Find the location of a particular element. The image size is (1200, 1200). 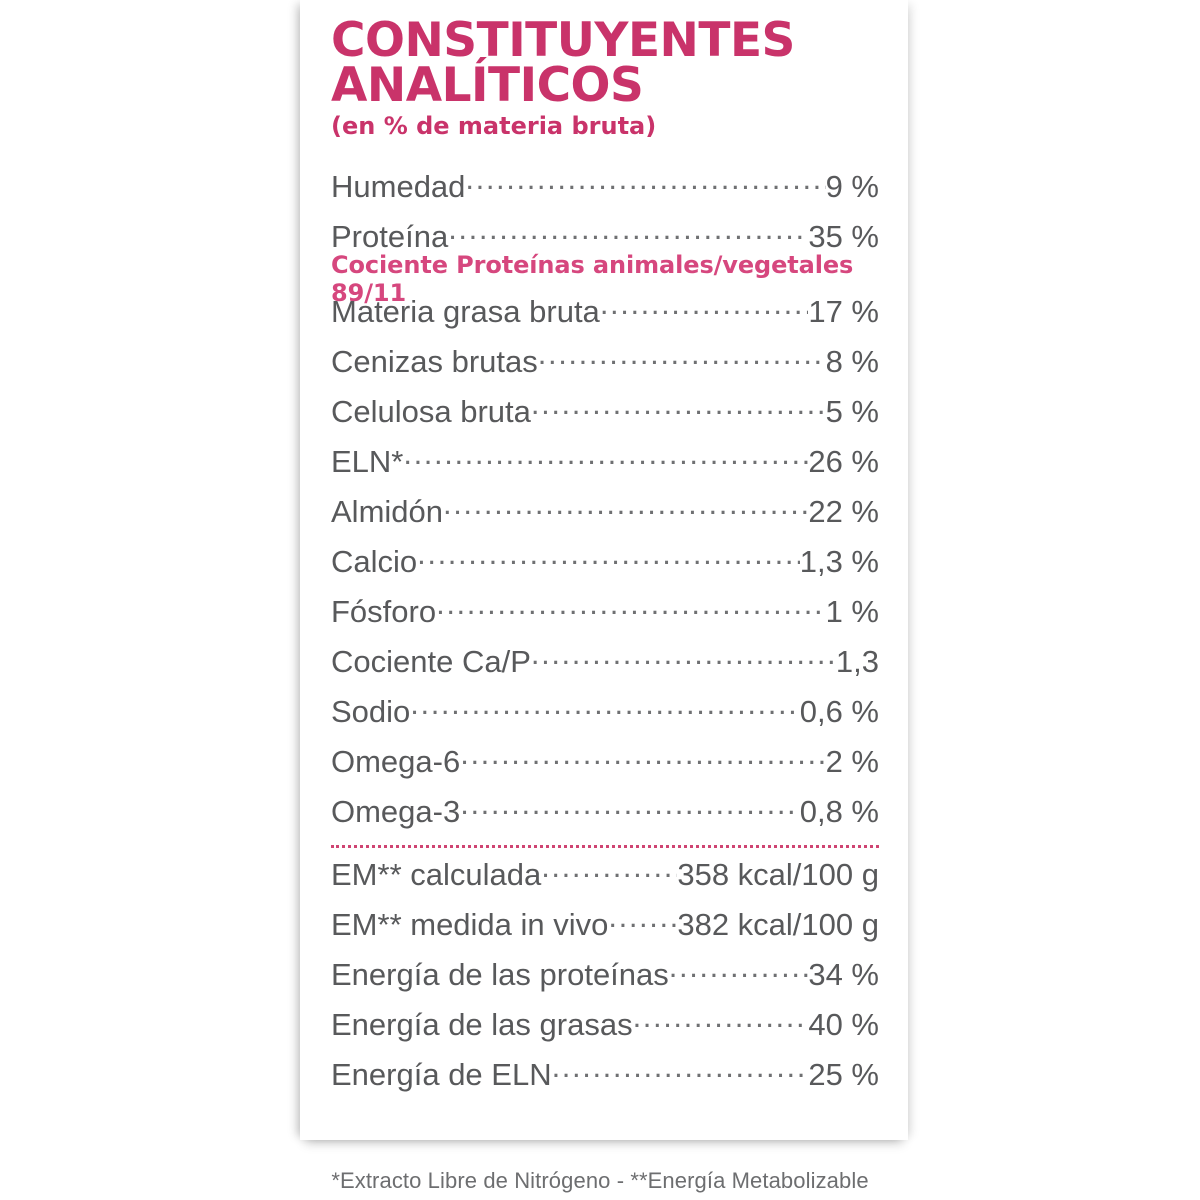

list-item: Calcio 1,3 % is located at coordinates (605, 566).